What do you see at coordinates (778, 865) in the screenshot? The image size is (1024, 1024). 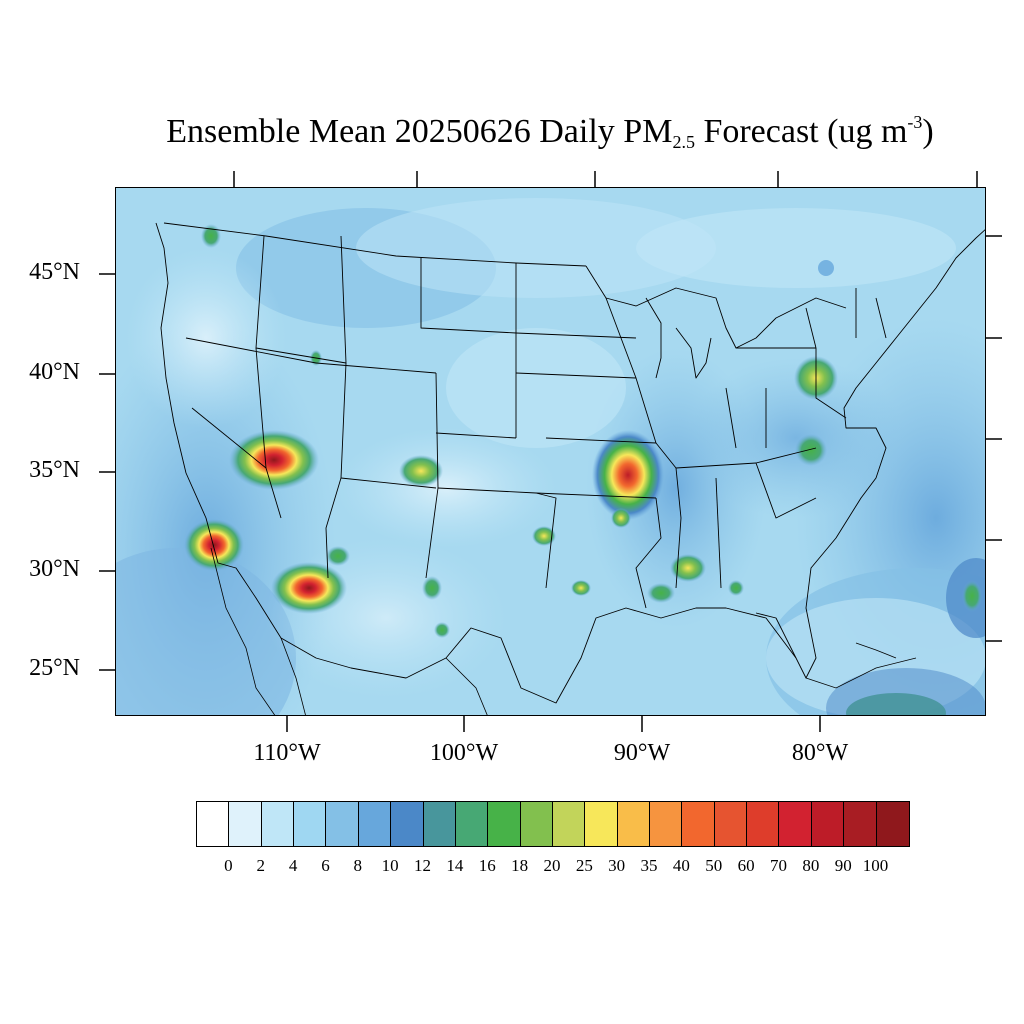 I see `colorbar-tick-label: 70` at bounding box center [778, 865].